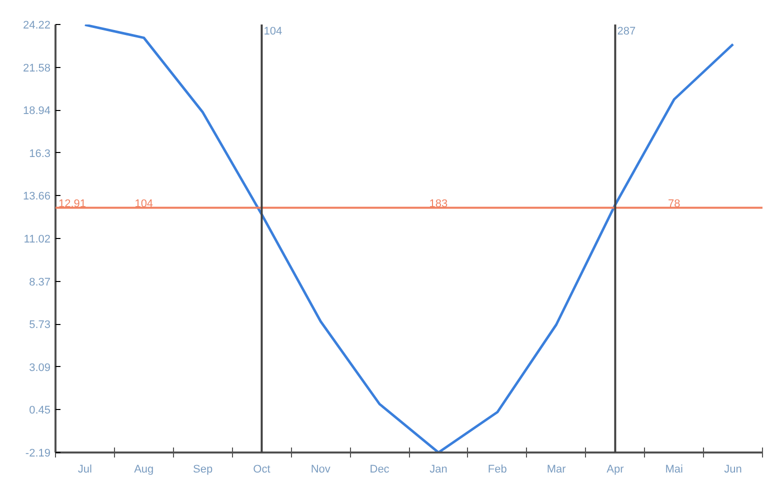 The height and width of the screenshot is (478, 766). Describe the element at coordinates (261, 470) in the screenshot. I see `x-tick-label: Oct` at that location.